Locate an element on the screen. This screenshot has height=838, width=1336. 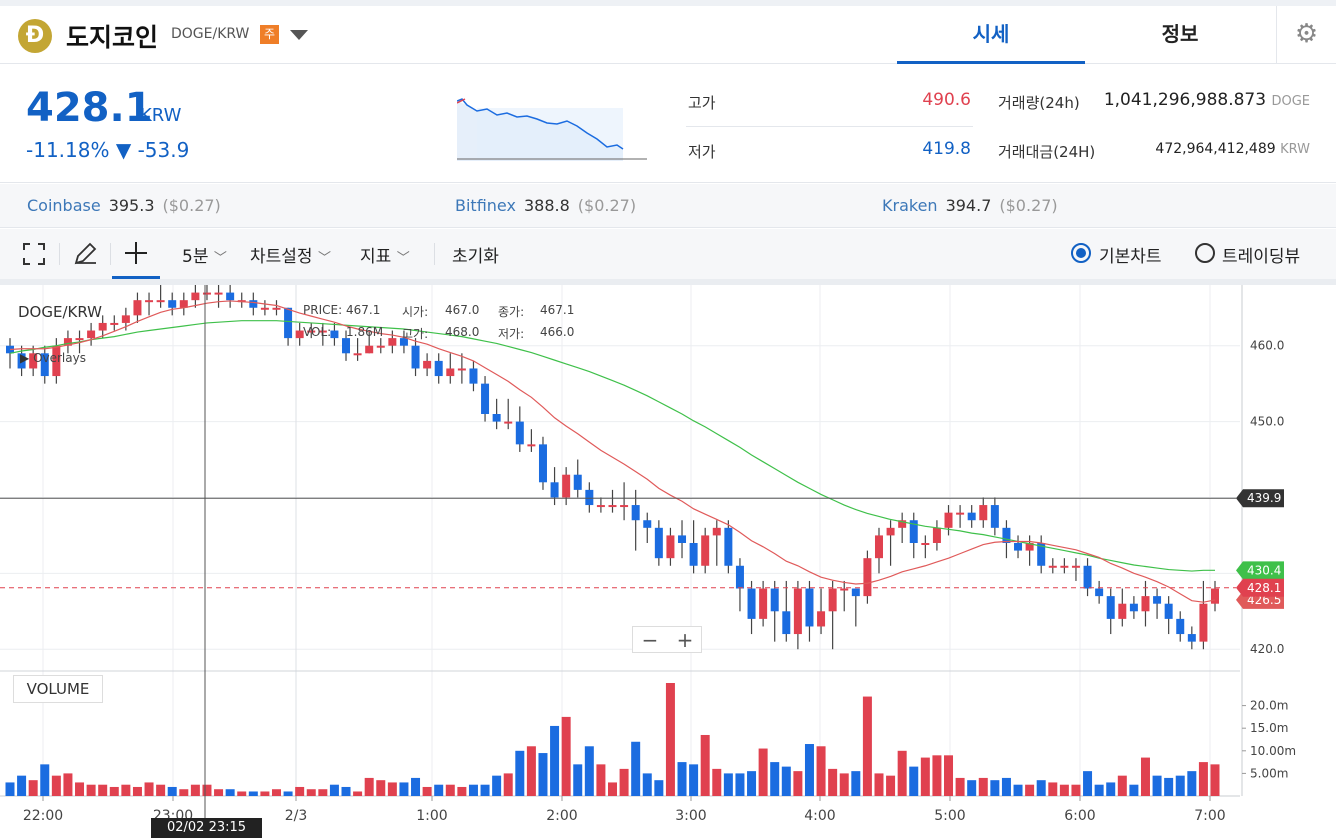
coin-name: 도지코인 is located at coordinates (112, 37).